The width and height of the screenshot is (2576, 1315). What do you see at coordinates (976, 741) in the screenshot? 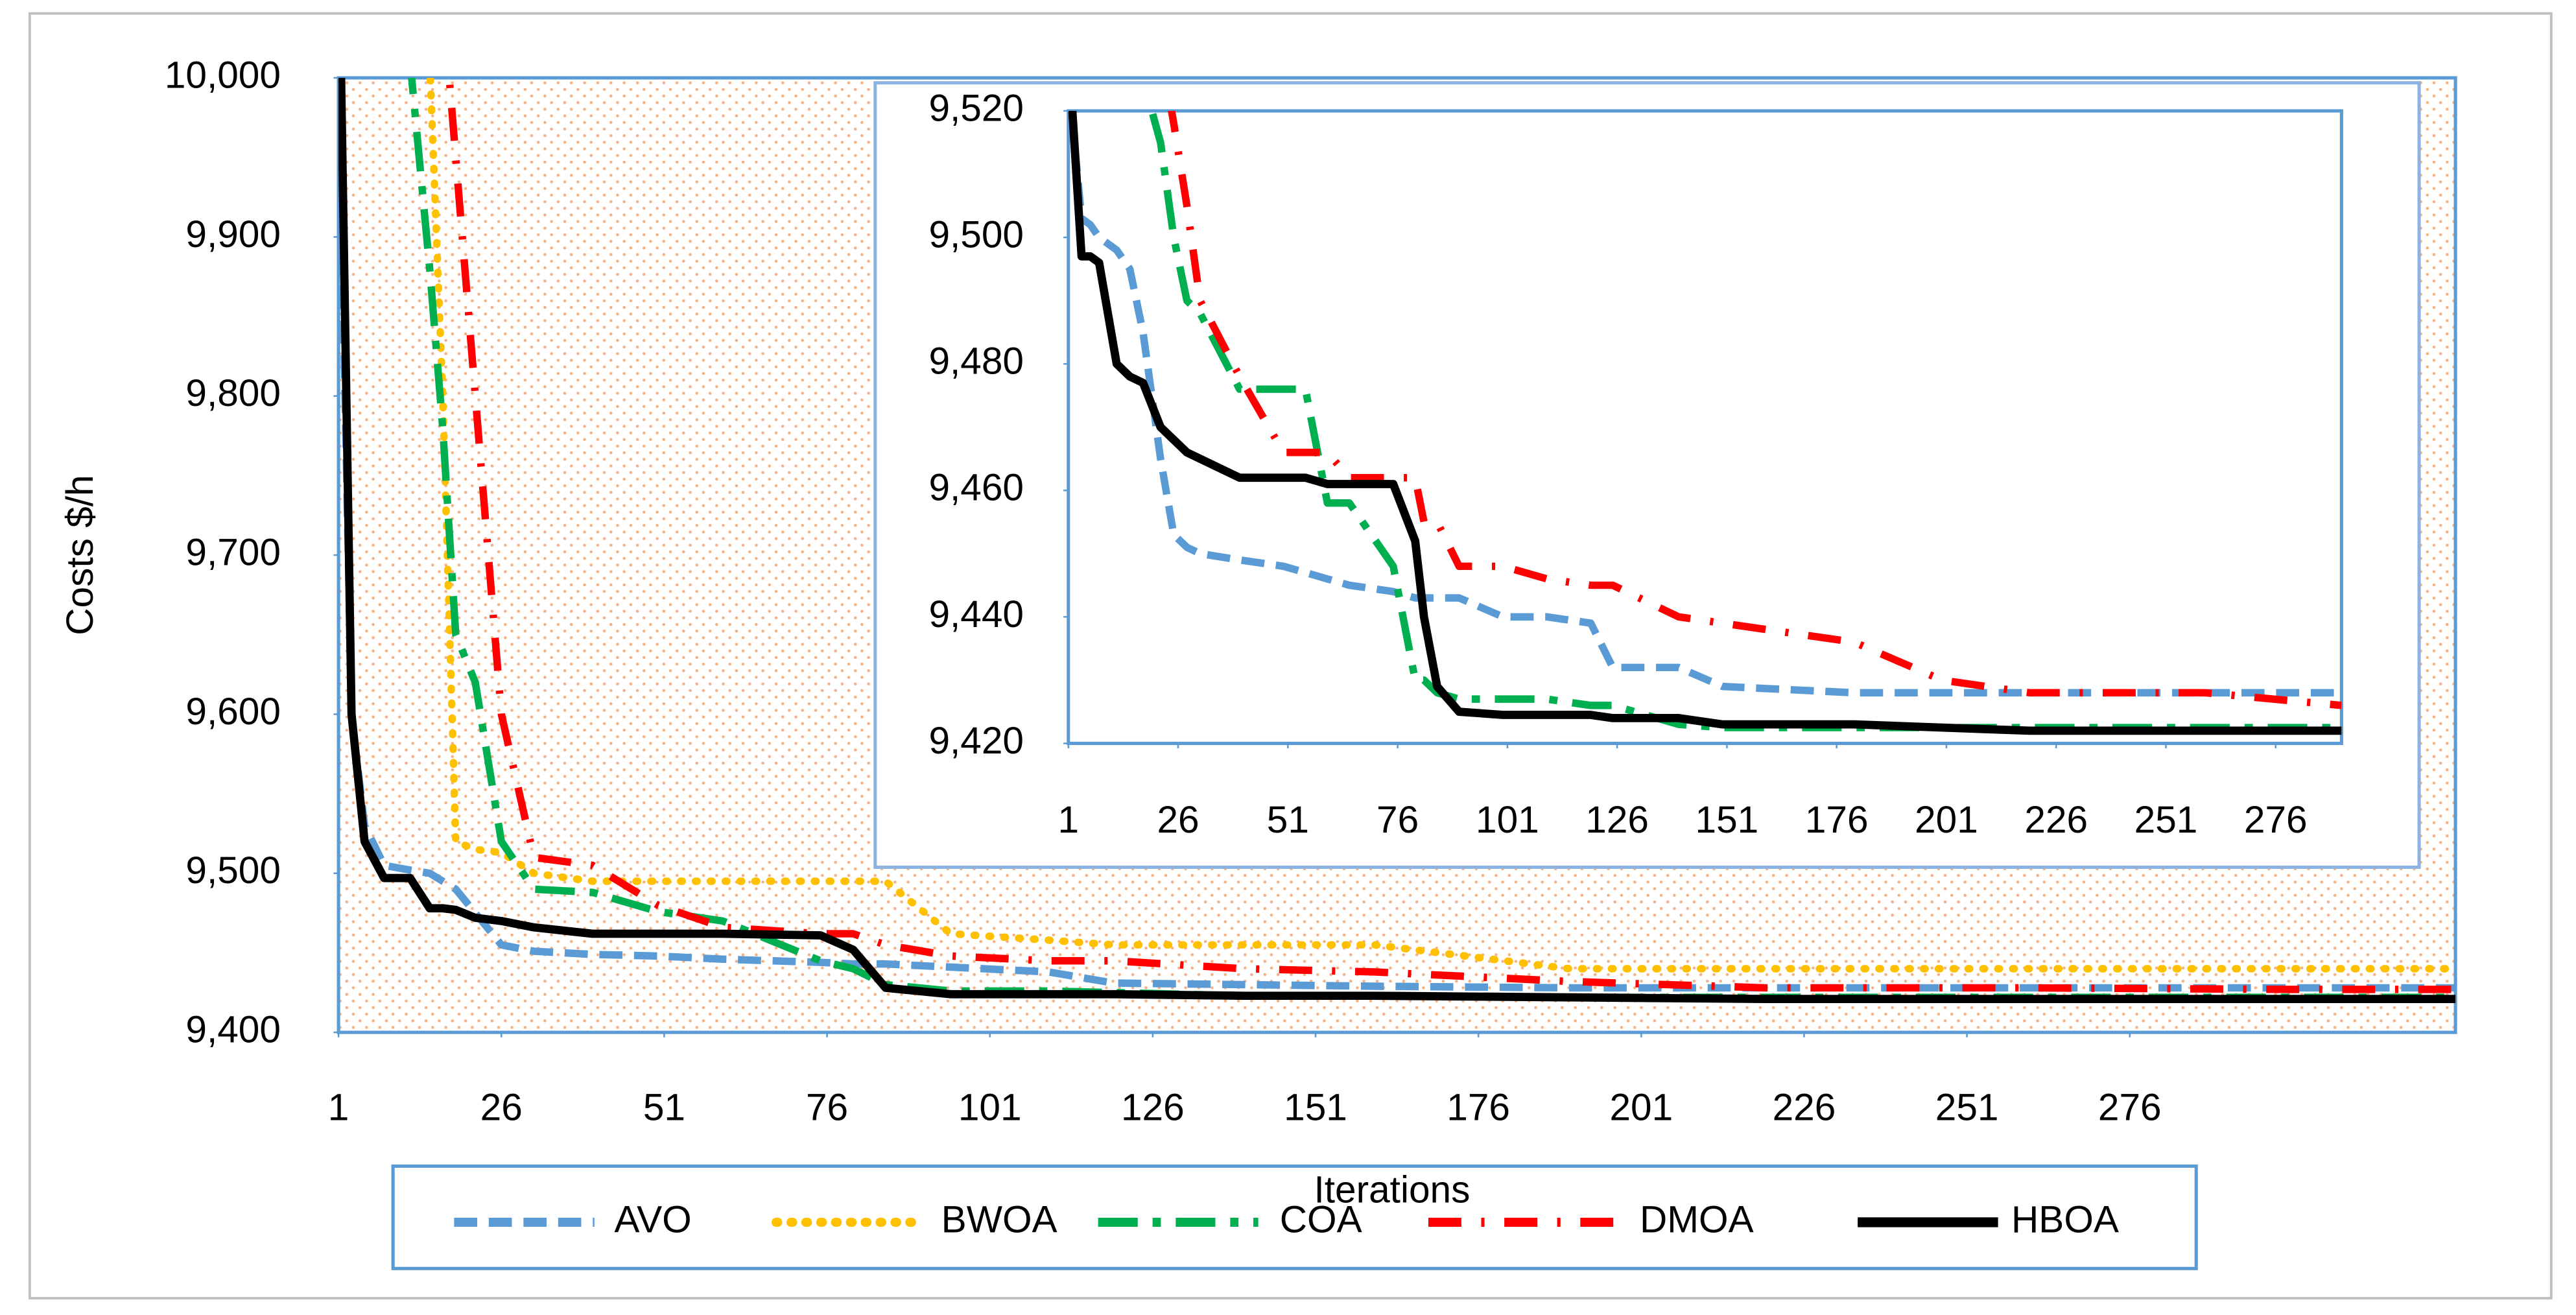
I see `y-tick-label: 9,420` at bounding box center [976, 741].